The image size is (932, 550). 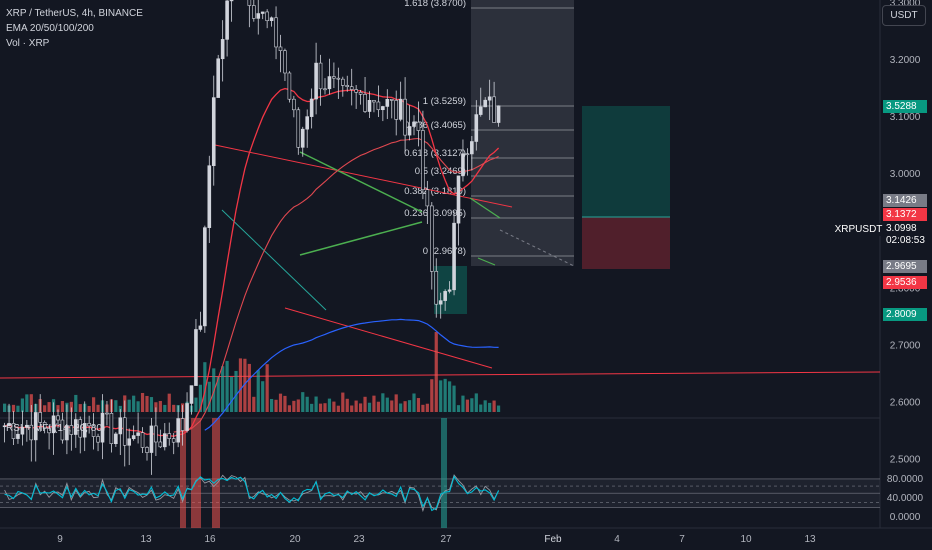 I want to click on fib-level-label: 0 (2.9678), so click(x=444, y=251).